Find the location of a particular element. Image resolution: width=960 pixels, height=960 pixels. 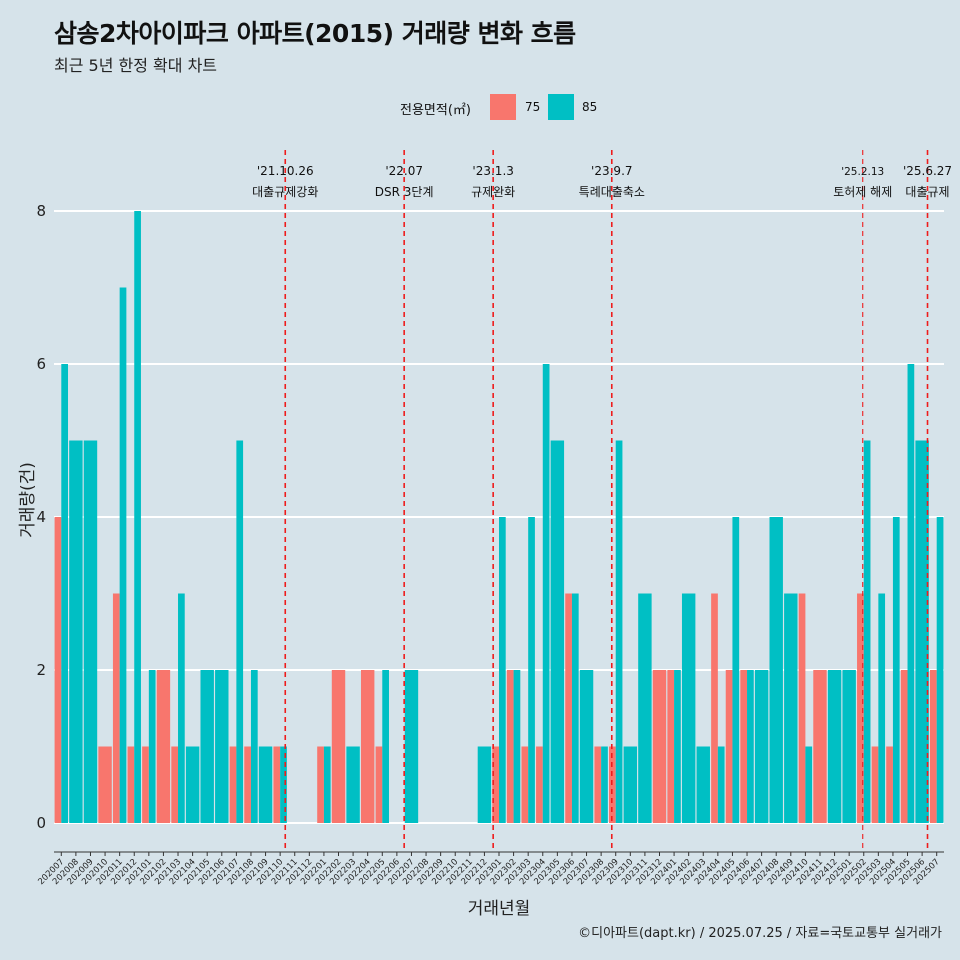

y-tick-label: 0 is located at coordinates (41, 823).